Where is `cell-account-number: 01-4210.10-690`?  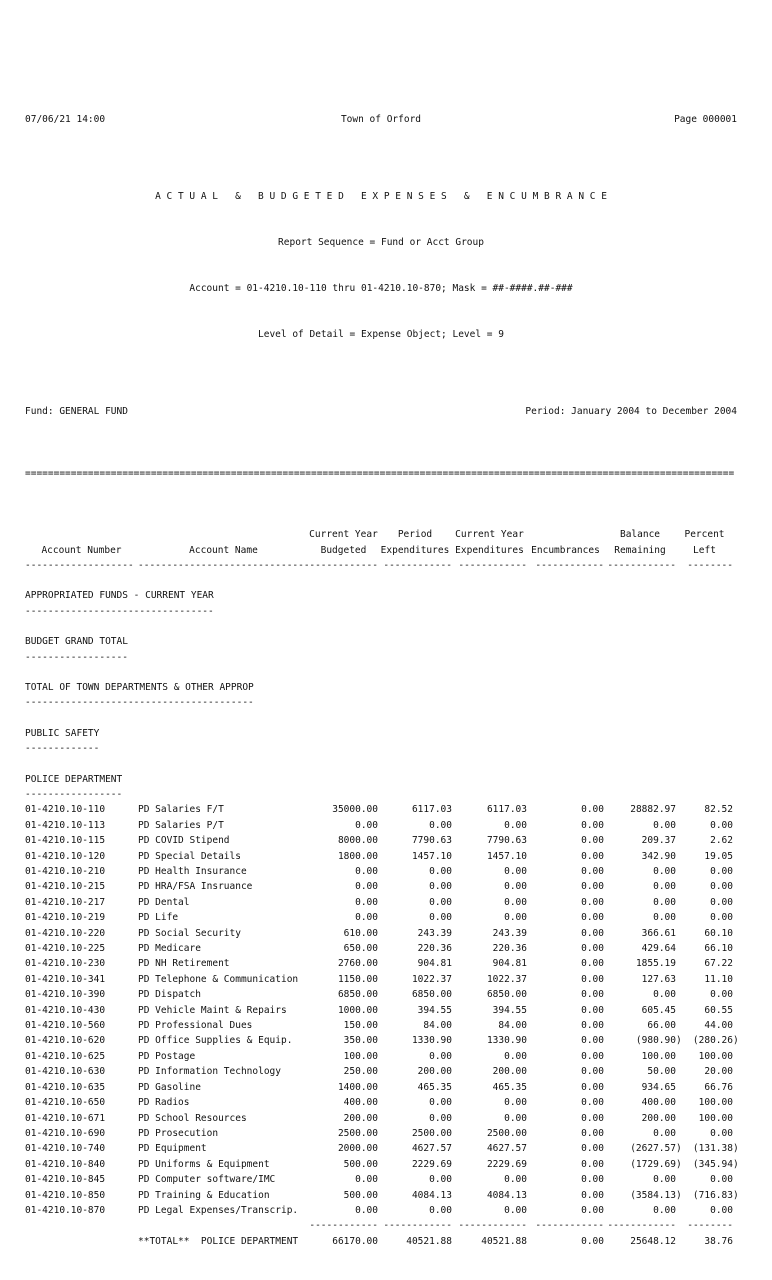 cell-account-number: 01-4210.10-690 is located at coordinates (65, 1133).